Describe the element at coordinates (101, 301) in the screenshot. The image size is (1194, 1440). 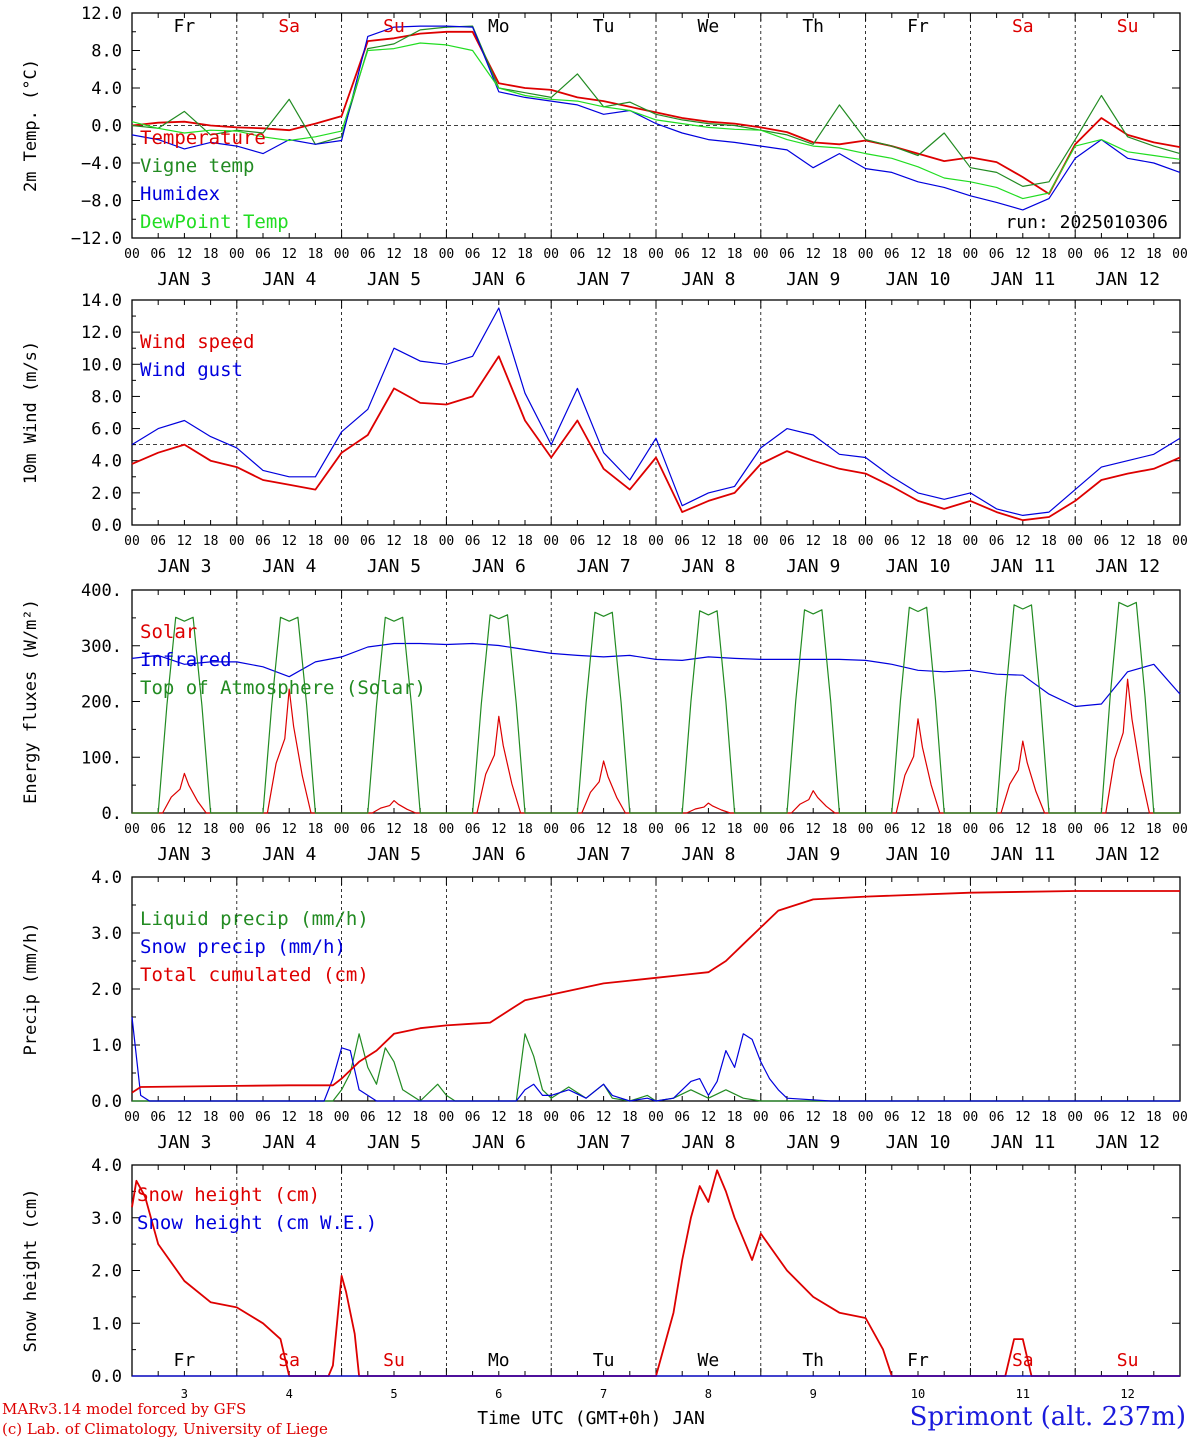
I see `y-tick-label: 14.0` at that location.